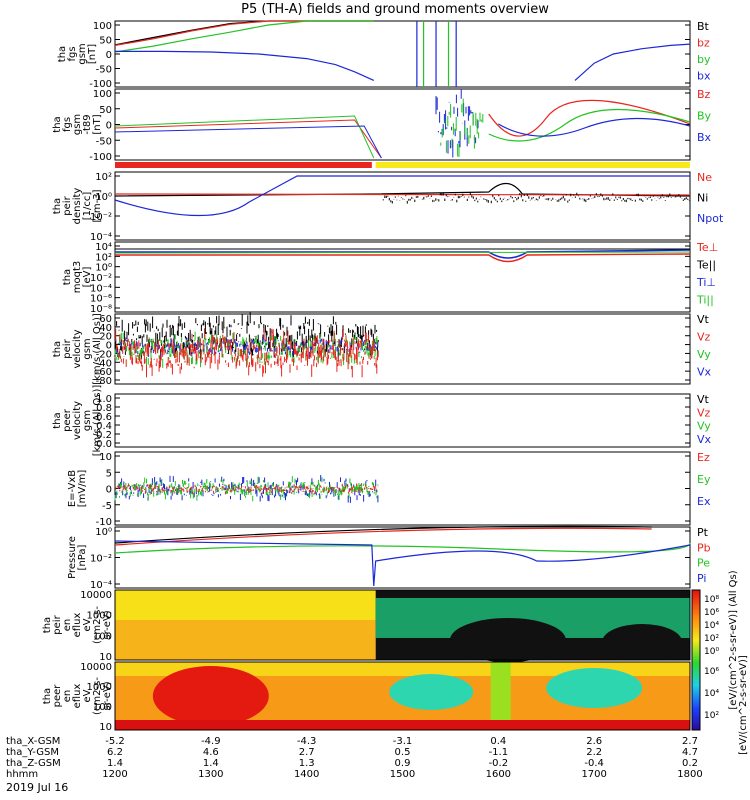 This screenshot has height=800, width=750. What do you see at coordinates (403, 741) in the screenshot?
I see `x-tick-label: -3.1` at bounding box center [403, 741].